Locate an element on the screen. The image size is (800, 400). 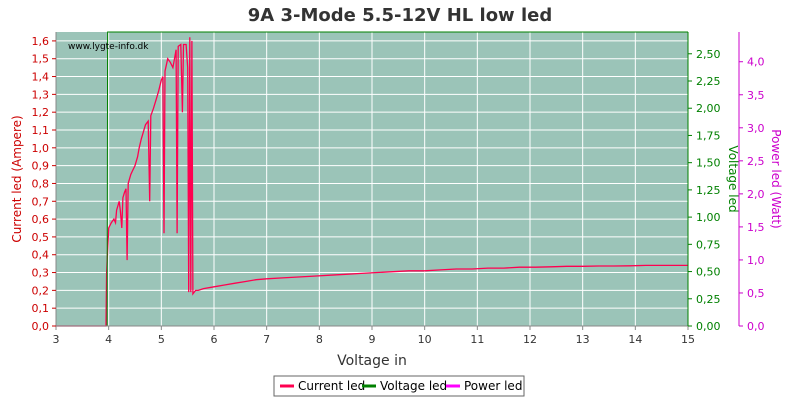
y-left-tick-label: 0,4 is located at coordinates (41, 255).